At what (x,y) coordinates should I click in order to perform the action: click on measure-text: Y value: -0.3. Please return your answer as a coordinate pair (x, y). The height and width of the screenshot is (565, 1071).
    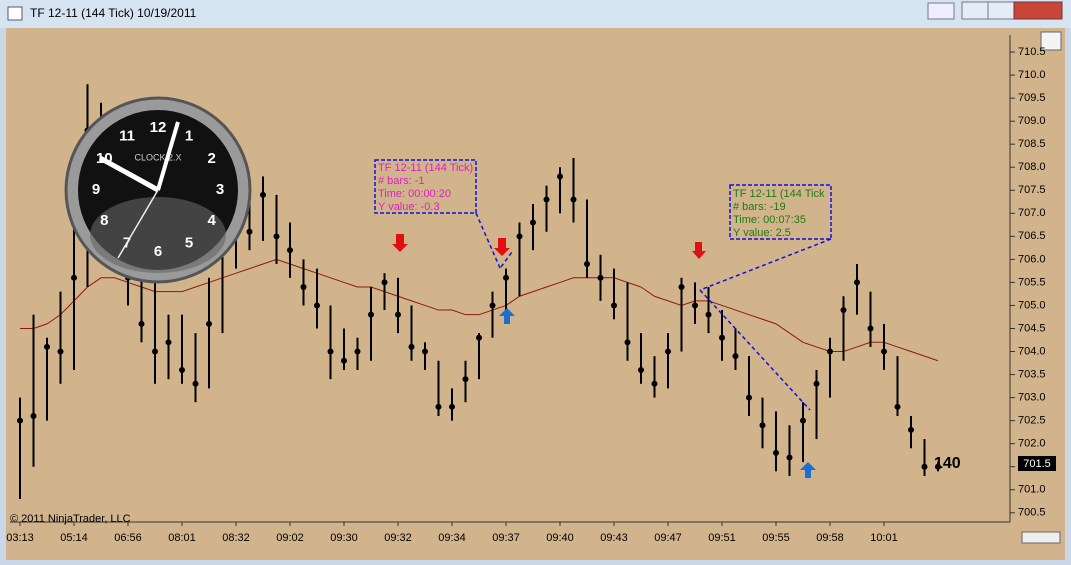
    Looking at the image, I should click on (409, 207).